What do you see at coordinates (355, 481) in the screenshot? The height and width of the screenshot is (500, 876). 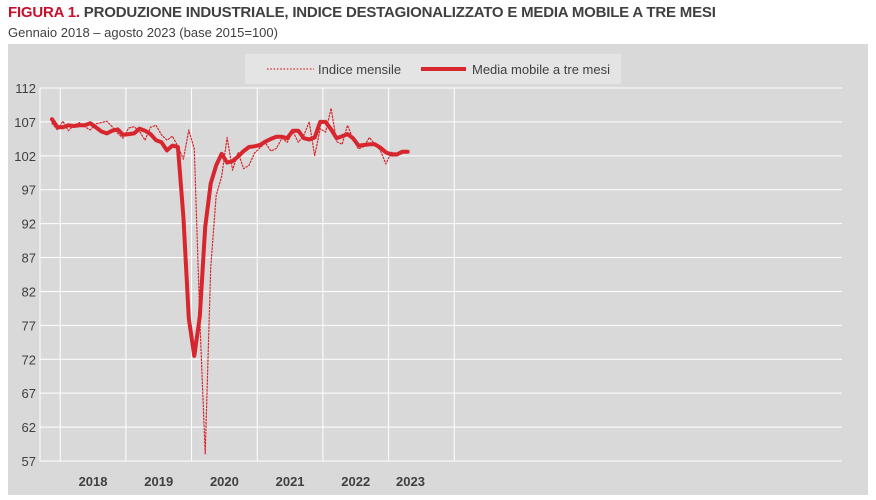 I see `x-tick-label: 2022` at bounding box center [355, 481].